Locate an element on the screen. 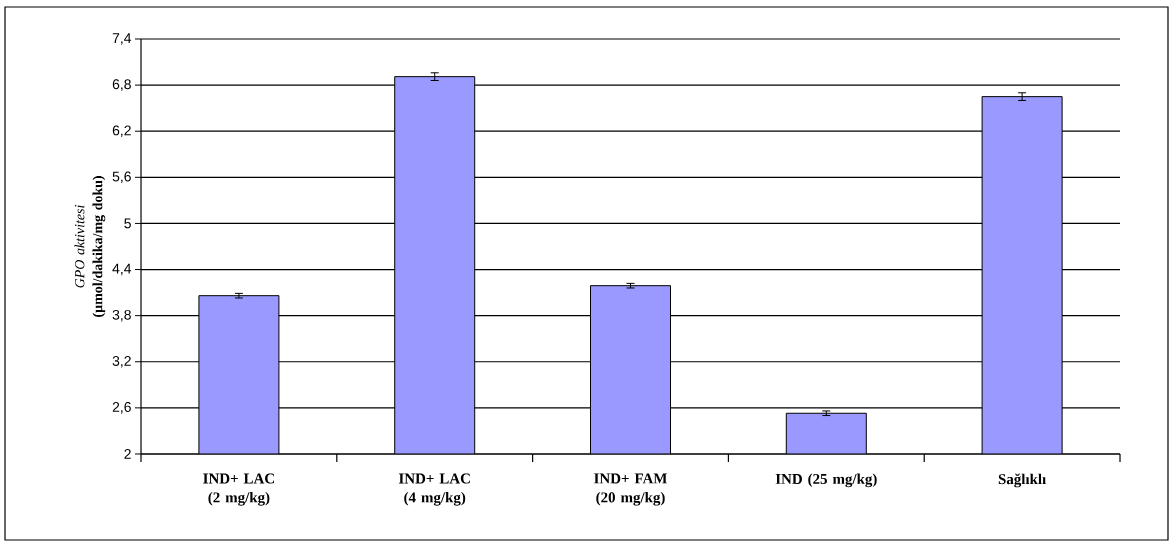 The image size is (1176, 545). y-tick-label: 5,6 is located at coordinates (121, 177).